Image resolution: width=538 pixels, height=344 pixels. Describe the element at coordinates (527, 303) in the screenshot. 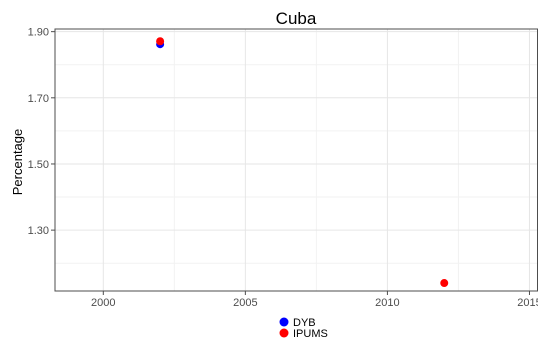

I see `x-tick-label: 2015` at that location.